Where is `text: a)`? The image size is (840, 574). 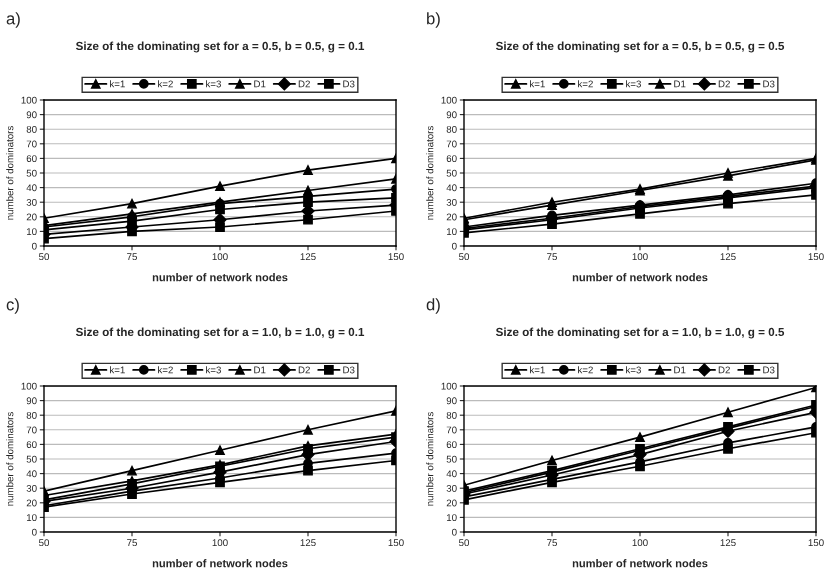
text: a) is located at coordinates (13, 20).